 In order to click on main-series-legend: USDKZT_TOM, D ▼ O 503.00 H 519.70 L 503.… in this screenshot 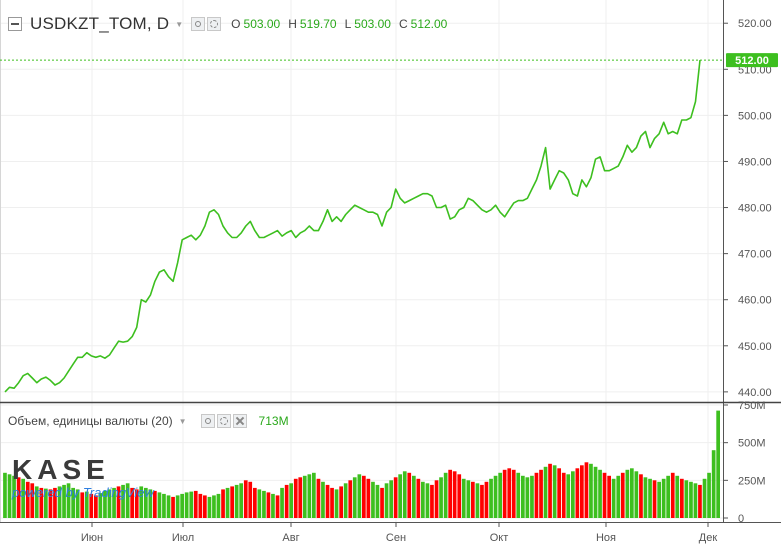, I will do `click(227, 24)`.